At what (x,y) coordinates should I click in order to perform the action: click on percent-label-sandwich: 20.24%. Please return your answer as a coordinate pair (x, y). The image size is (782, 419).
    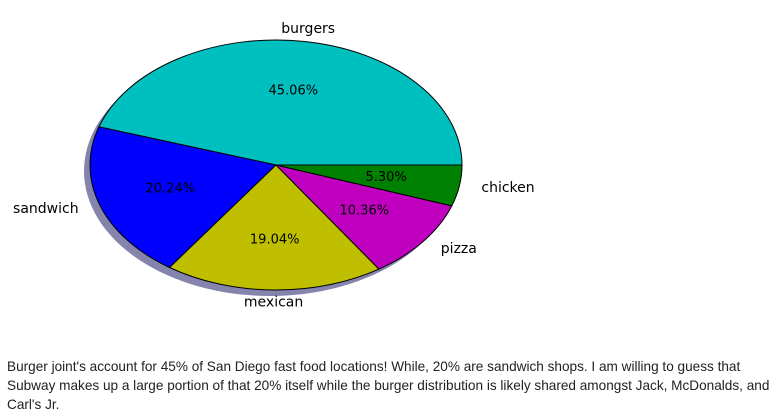
    Looking at the image, I should click on (171, 189).